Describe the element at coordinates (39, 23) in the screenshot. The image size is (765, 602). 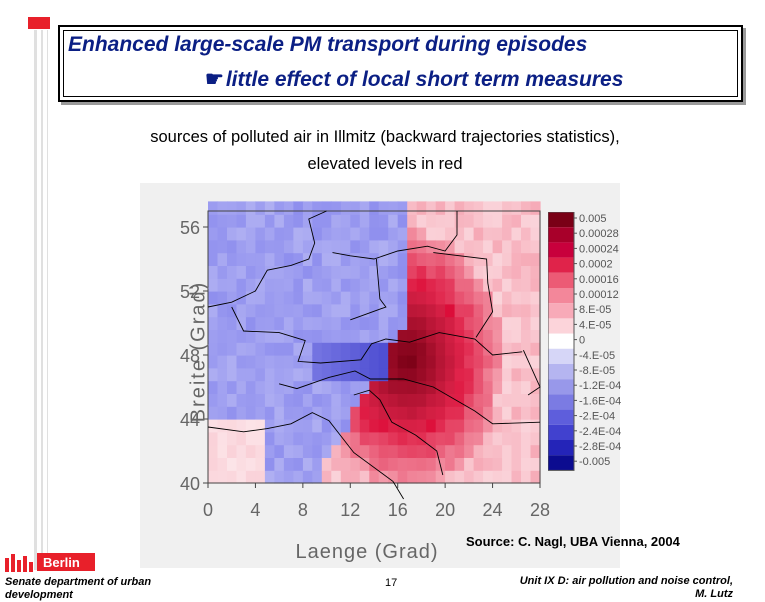
I see `red-accent-block` at that location.